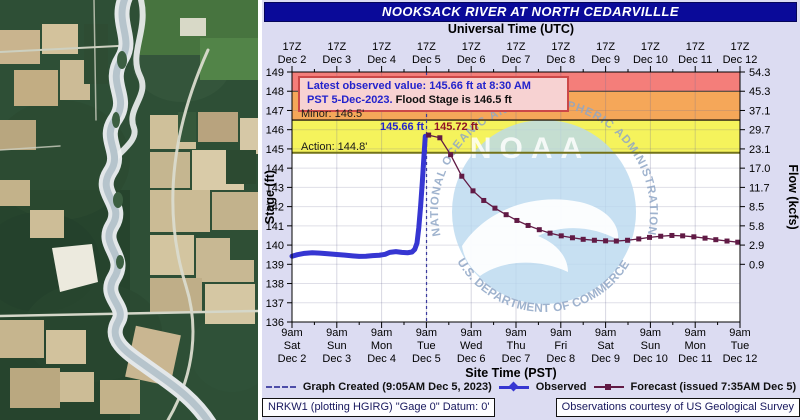  Describe the element at coordinates (275, 150) in the screenshot. I see `svg-text: 145` at that location.